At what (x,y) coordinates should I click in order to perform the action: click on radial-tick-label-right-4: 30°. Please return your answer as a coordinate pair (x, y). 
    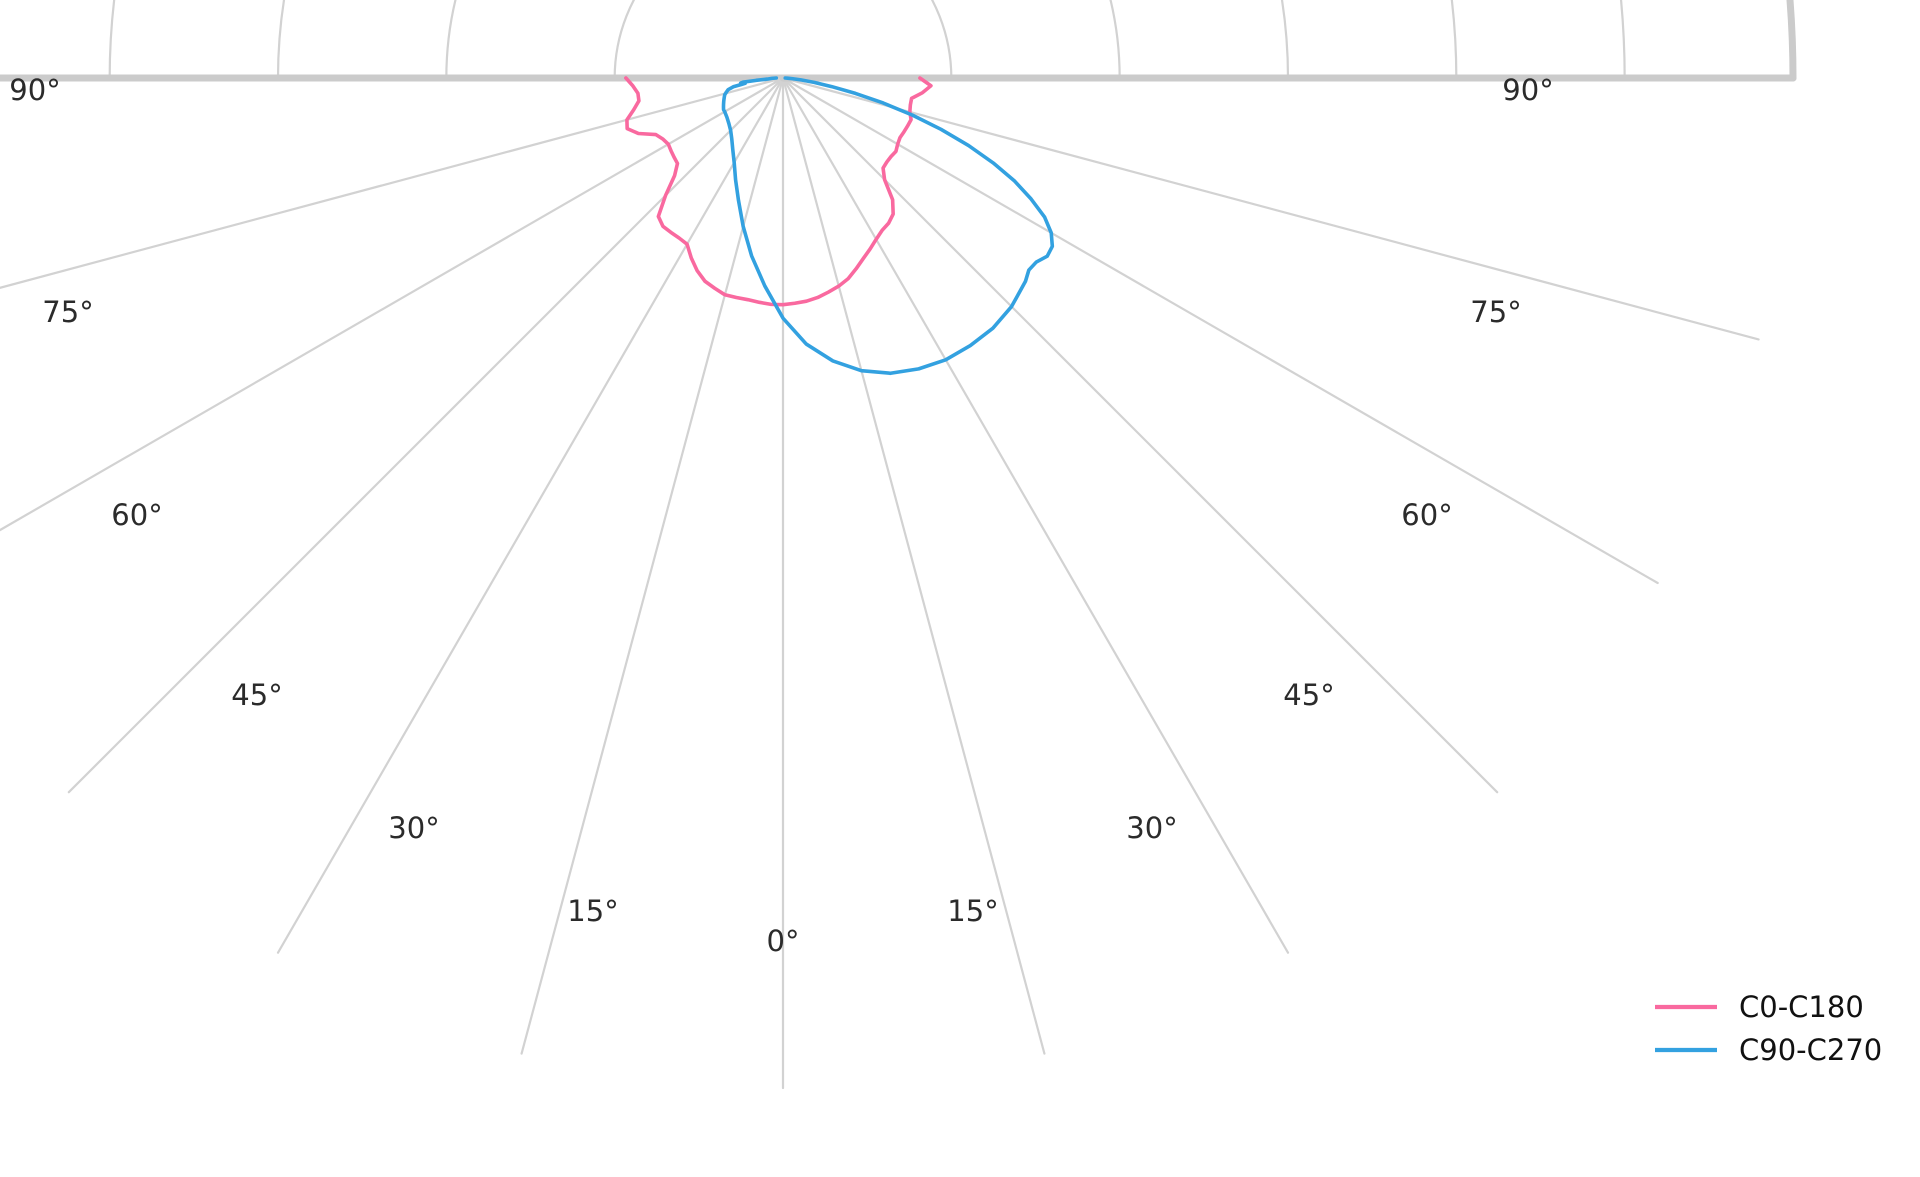
    Looking at the image, I should click on (1151, 828).